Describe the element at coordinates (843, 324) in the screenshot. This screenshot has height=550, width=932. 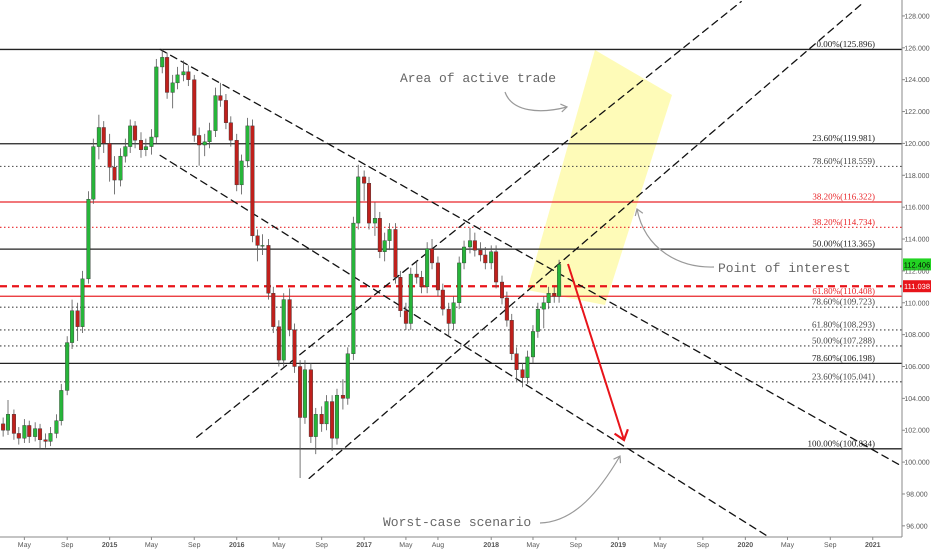
I see `ref-line-label: 61.80%(108.293)` at that location.